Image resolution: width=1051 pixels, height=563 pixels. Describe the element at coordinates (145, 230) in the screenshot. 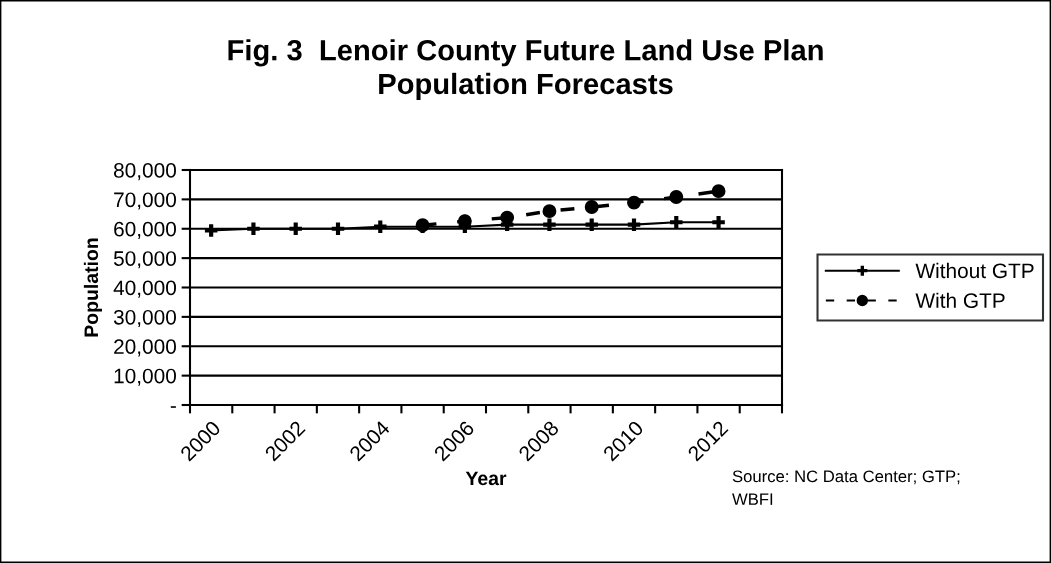

I see `y-tick-label: 60,000` at that location.